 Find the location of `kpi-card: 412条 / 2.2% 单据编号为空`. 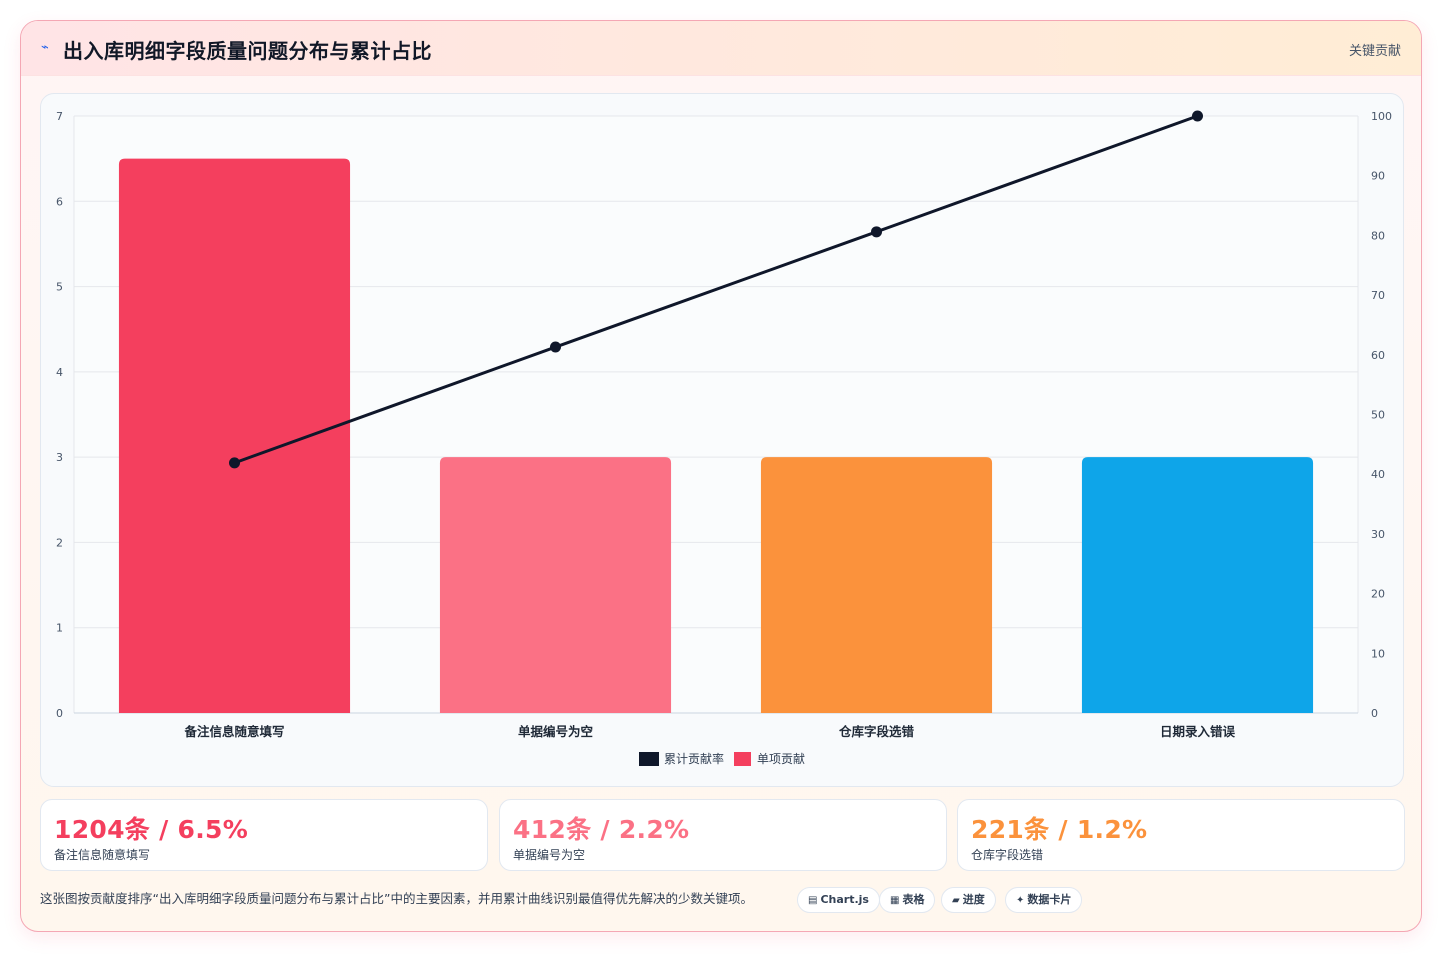

kpi-card: 412条 / 2.2% 单据编号为空 is located at coordinates (723, 835).